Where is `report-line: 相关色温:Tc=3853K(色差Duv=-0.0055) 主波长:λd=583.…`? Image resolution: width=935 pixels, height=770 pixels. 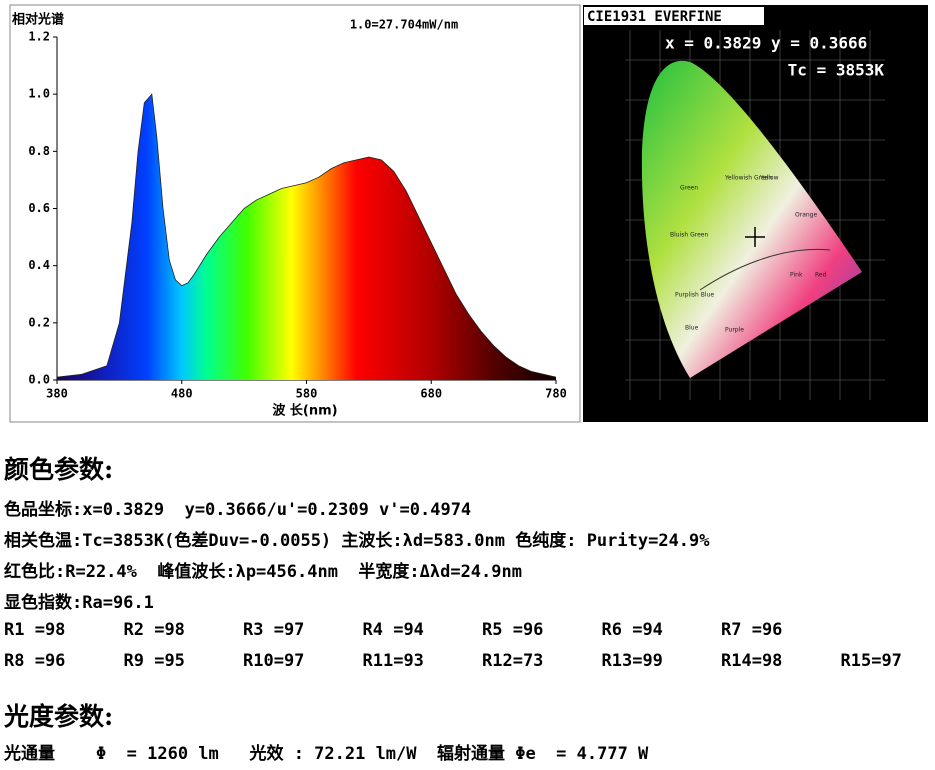
report-line: 相关色温:Tc=3853K(色差Duv=-0.0055) 主波长:λd=583.… is located at coordinates (357, 541).